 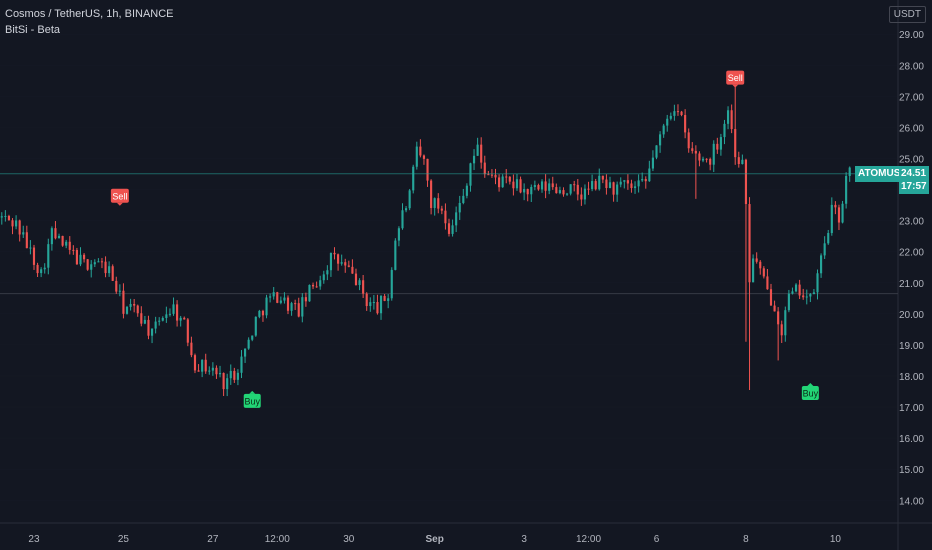 I want to click on signal-box, so click(x=119, y=195).